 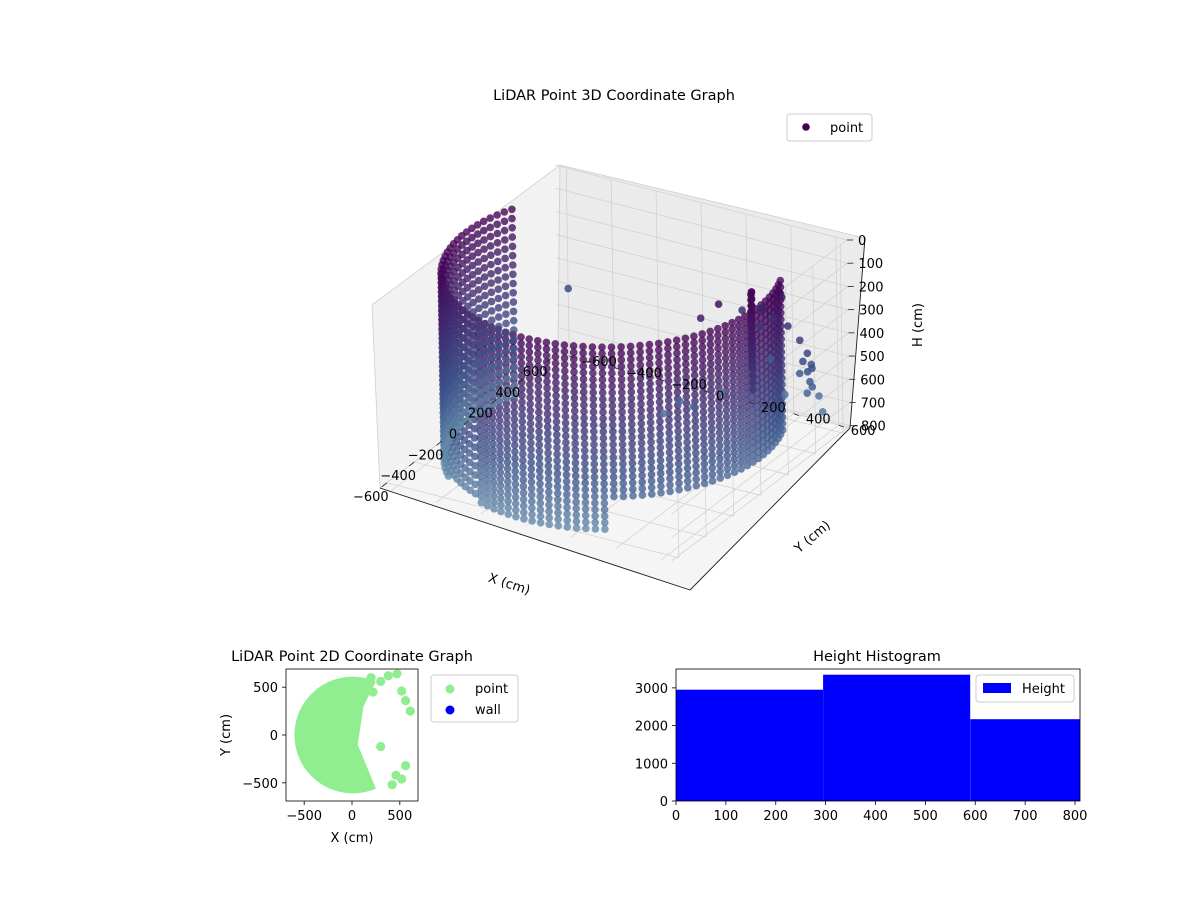 I want to click on legend-box, so click(x=829, y=127).